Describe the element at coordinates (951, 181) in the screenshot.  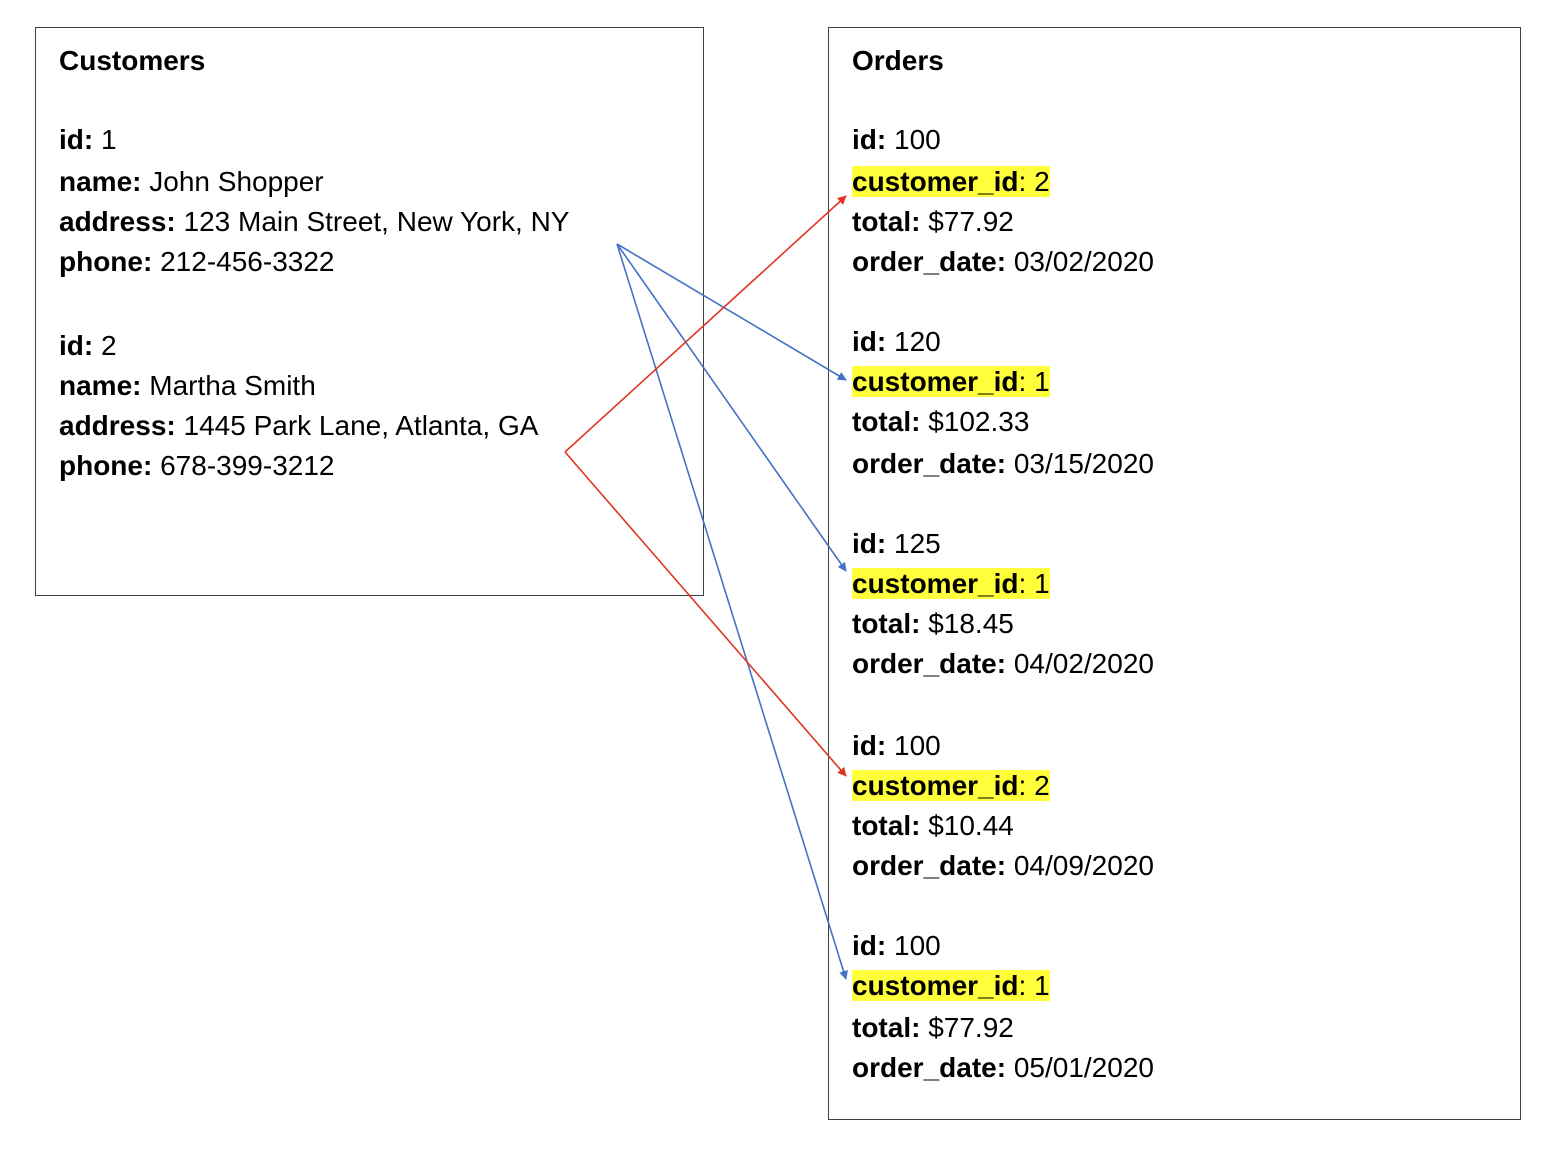
I see `order-1-customer-id: customer_id: 2` at that location.